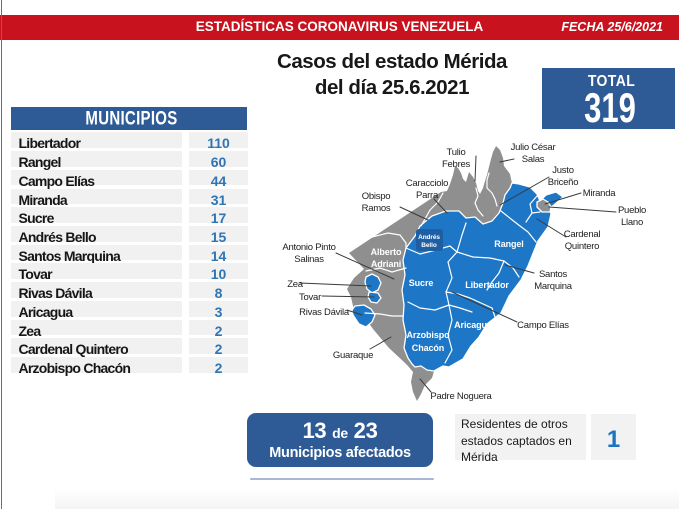 The image size is (679, 509). I want to click on svg-text: Miranda, so click(600, 193).